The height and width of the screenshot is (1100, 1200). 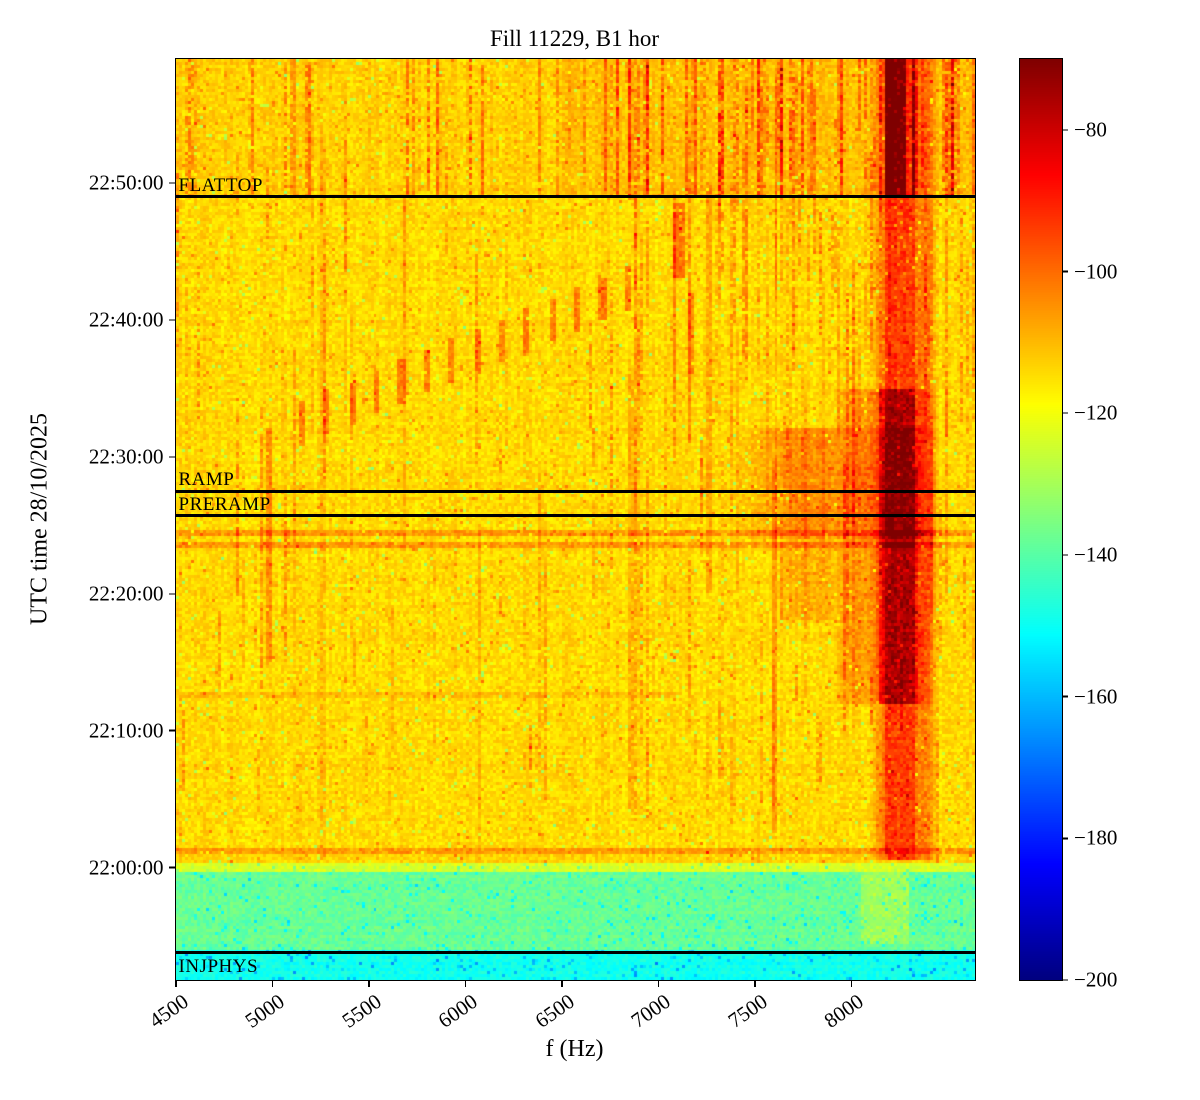 What do you see at coordinates (224, 504) in the screenshot?
I see `event-label-preramp: PRERAMP` at bounding box center [224, 504].